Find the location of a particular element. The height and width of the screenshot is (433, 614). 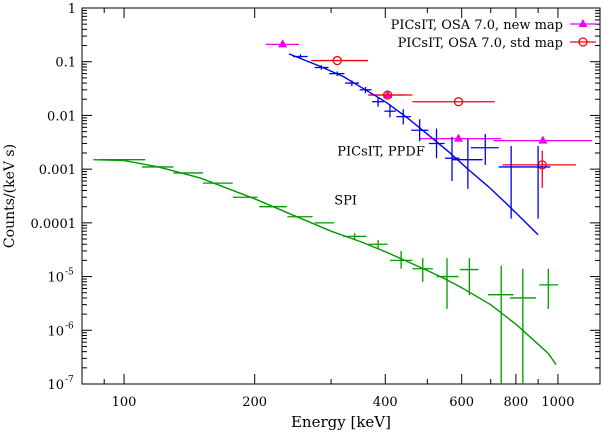

x-tick-label: 400 is located at coordinates (385, 402).